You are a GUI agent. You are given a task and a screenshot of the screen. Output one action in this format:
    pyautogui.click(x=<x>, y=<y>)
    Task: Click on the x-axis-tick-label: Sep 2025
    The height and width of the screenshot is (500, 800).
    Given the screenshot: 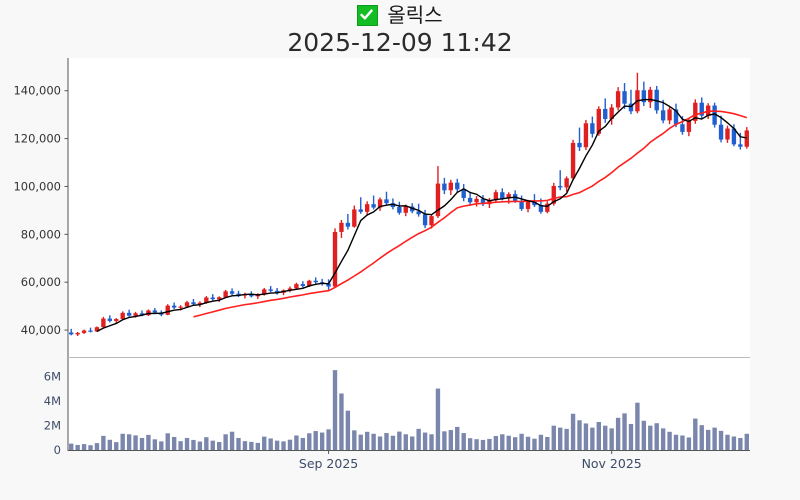 What is the action you would take?
    pyautogui.click(x=328, y=463)
    